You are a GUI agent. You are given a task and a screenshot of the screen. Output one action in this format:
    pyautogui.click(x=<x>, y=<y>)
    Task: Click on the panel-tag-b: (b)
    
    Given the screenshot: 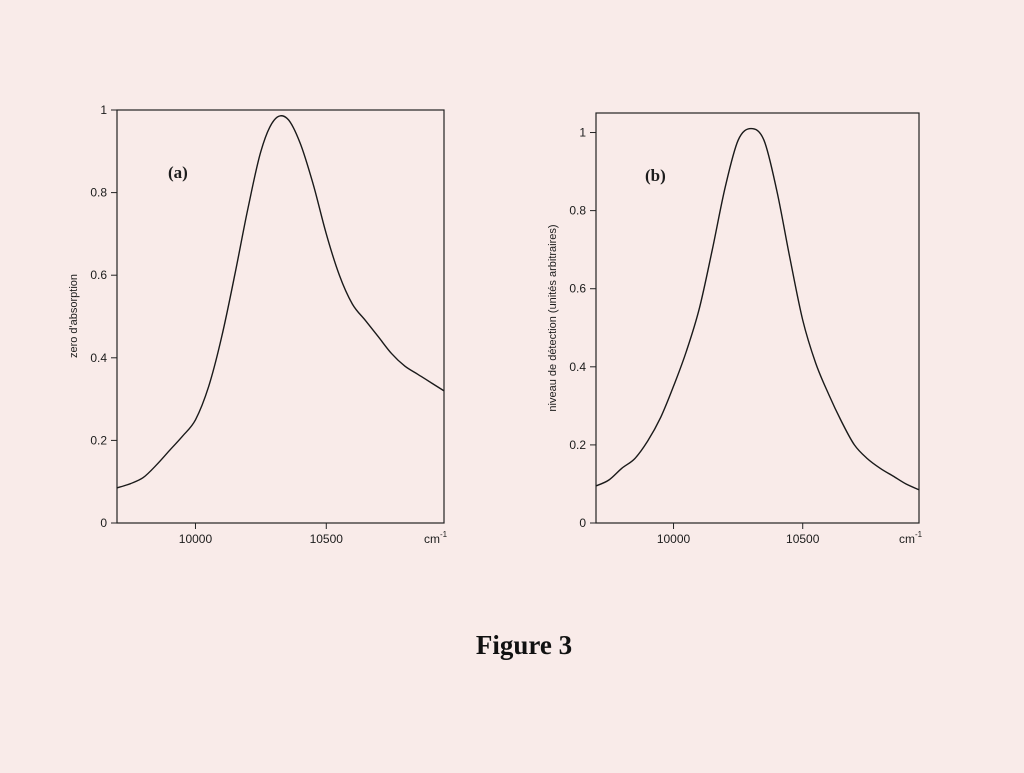 What is the action you would take?
    pyautogui.click(x=655, y=175)
    